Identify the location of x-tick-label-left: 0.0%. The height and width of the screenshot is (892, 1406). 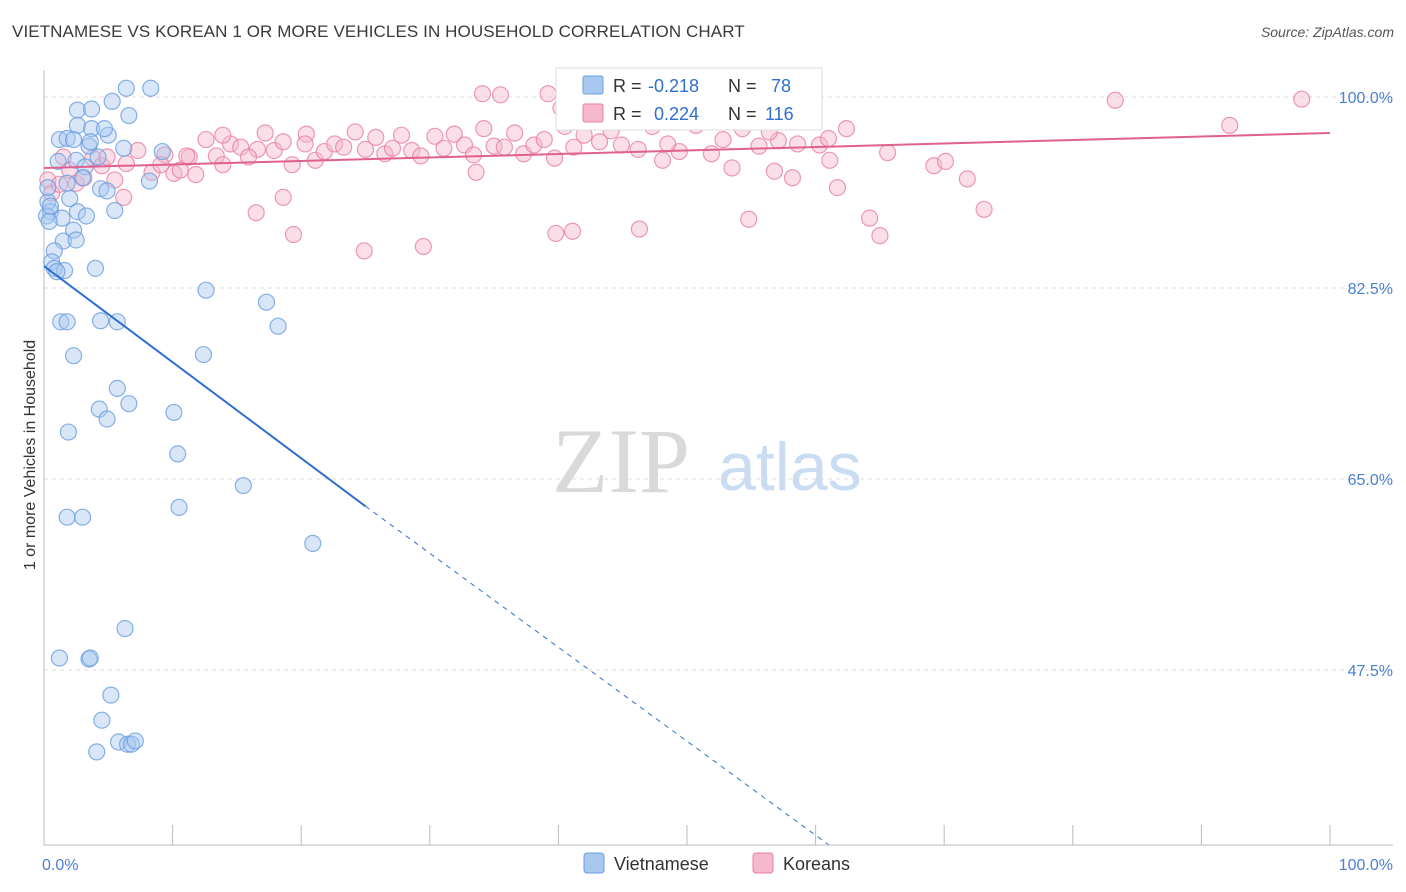
(60, 865).